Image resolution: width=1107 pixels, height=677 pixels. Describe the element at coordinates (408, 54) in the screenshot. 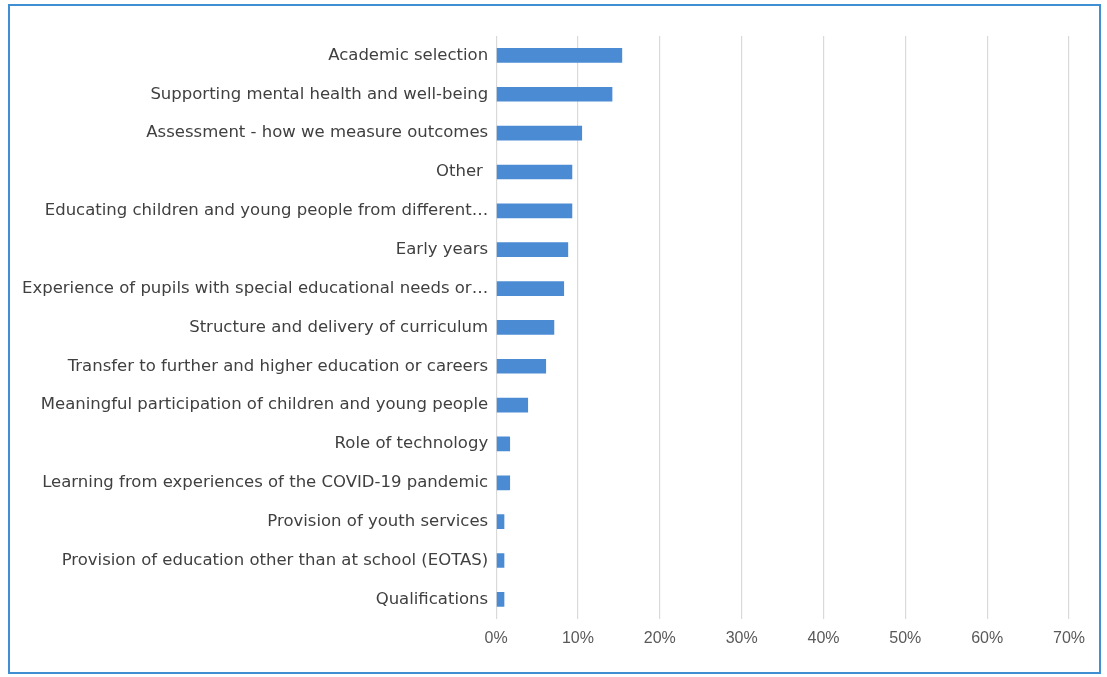

I see `y-tick-label: Academic selection` at that location.